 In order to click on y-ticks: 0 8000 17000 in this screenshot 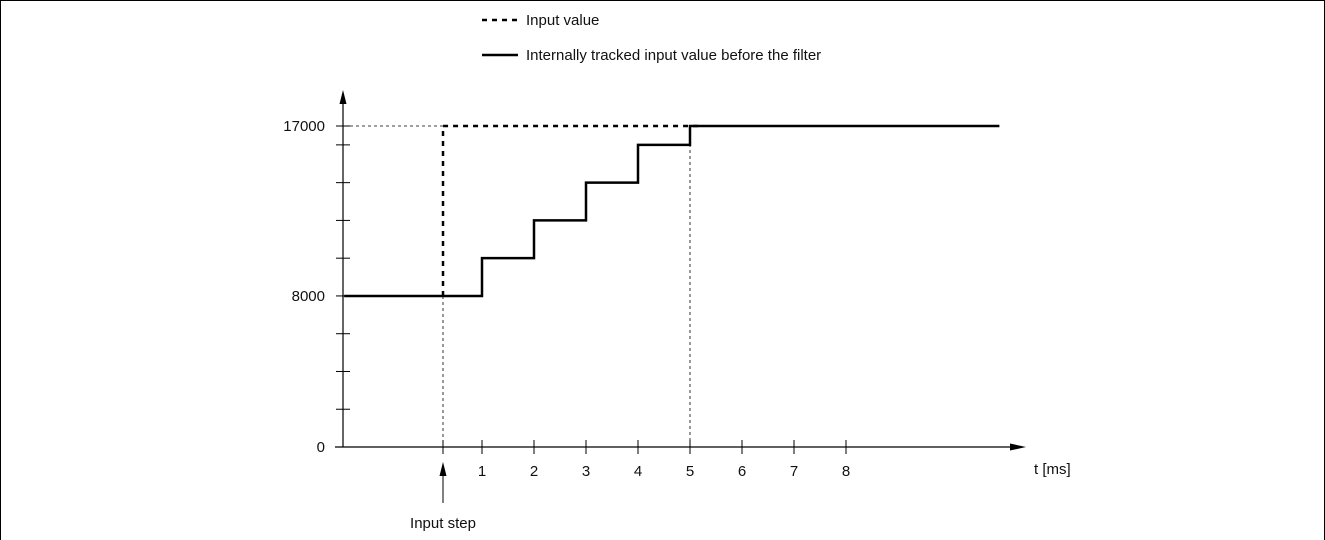, I will do `click(316, 287)`.